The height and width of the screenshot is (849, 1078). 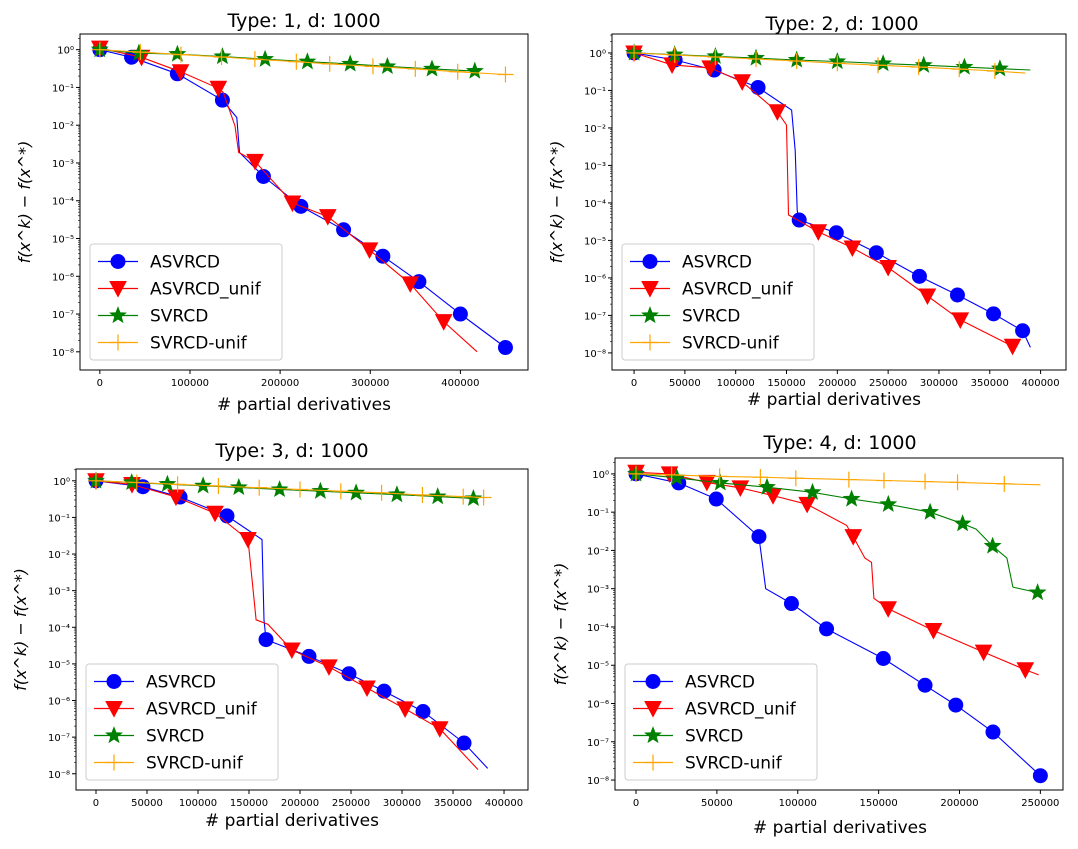 What do you see at coordinates (841, 24) in the screenshot?
I see `chart-title: Type: 2, d: 1000` at bounding box center [841, 24].